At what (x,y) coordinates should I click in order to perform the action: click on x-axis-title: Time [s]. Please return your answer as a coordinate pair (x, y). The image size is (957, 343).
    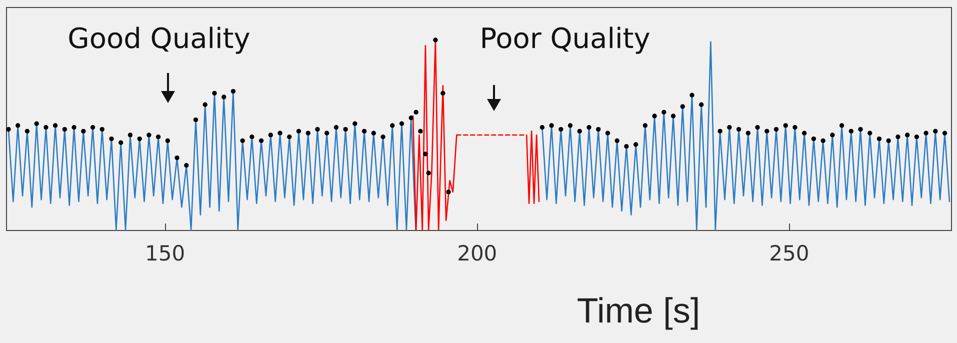
    Looking at the image, I should click on (638, 311).